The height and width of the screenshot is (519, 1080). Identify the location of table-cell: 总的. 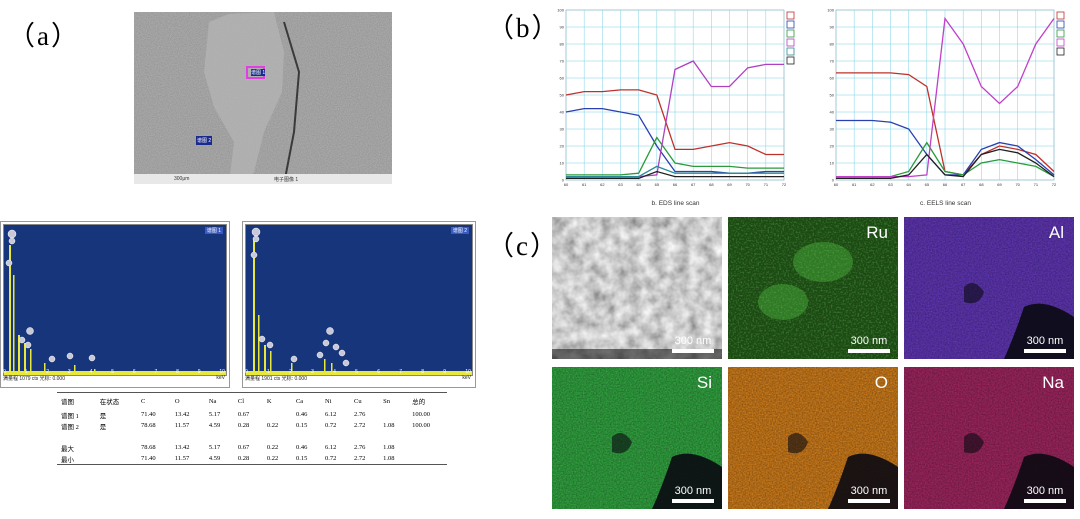
(419, 402).